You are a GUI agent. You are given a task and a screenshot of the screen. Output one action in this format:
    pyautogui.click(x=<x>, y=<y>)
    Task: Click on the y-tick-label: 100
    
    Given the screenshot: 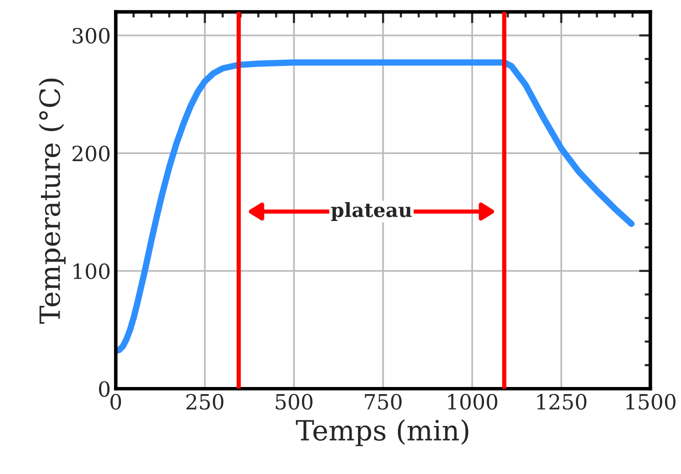 What is the action you would take?
    pyautogui.click(x=92, y=271)
    